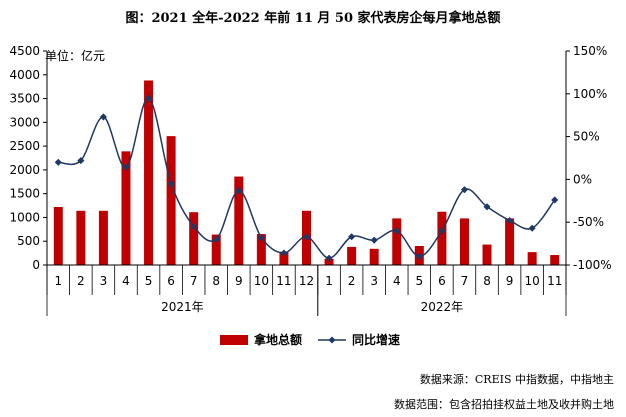 Image resolution: width=626 pixels, height=417 pixels. What do you see at coordinates (442, 307) in the screenshot?
I see `year-label: 2022年` at bounding box center [442, 307].